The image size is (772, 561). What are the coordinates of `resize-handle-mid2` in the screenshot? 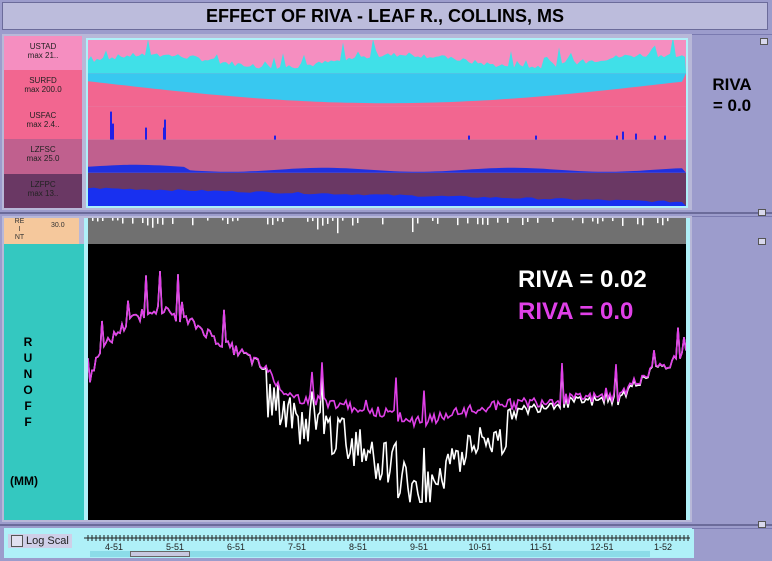 It's located at (762, 241).